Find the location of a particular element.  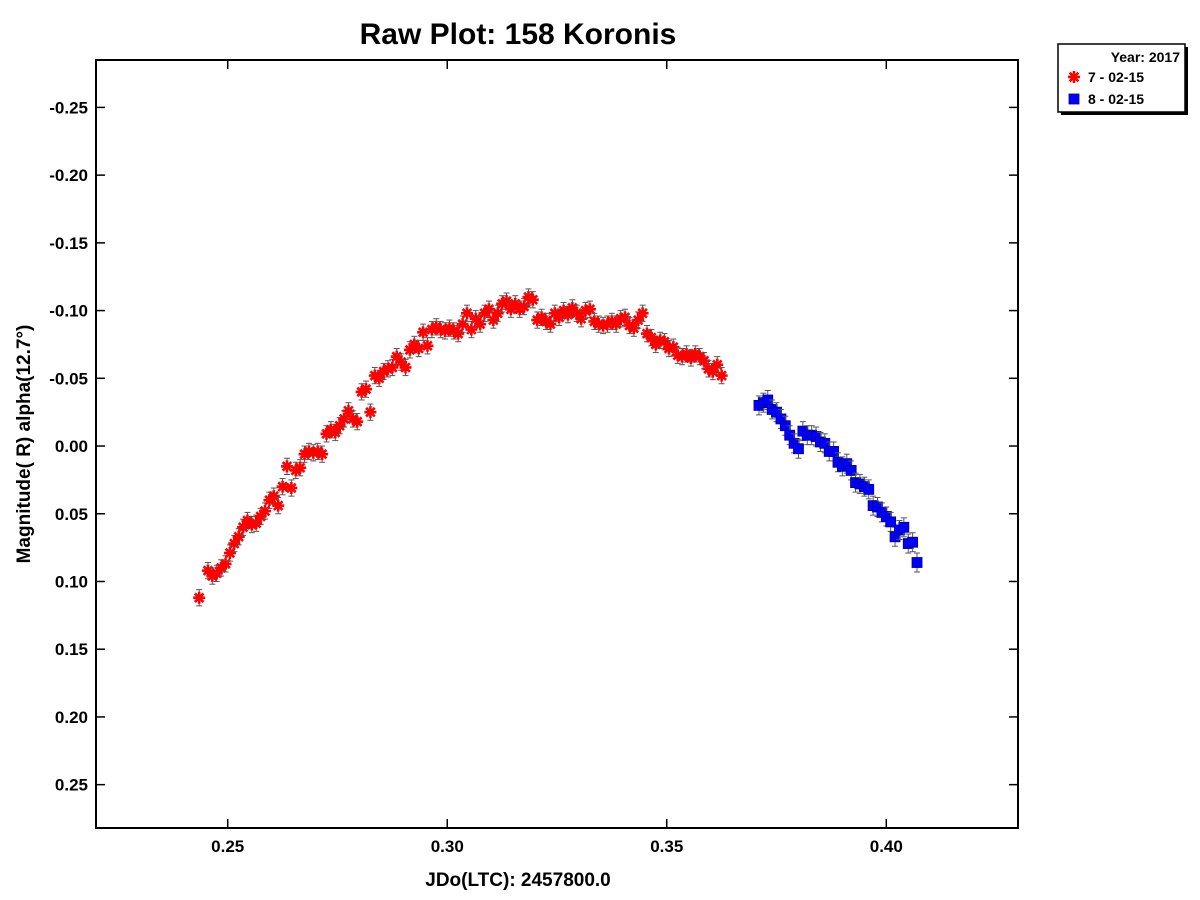

x-axis-label: JDo(LTC): 2457800.0 is located at coordinates (518, 880).